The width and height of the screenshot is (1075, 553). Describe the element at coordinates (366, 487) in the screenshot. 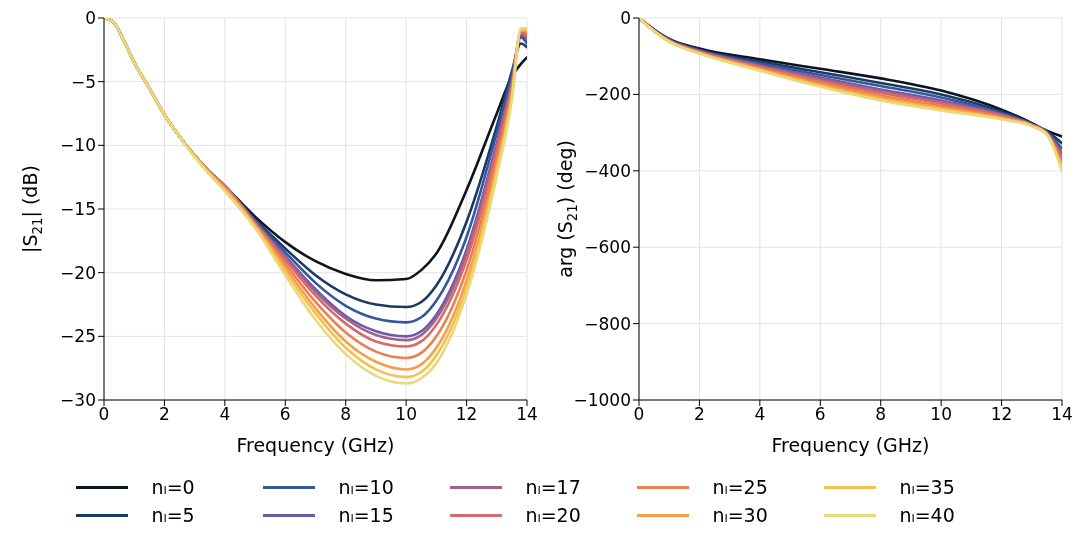

I see `legend-label: nₗ=10` at that location.